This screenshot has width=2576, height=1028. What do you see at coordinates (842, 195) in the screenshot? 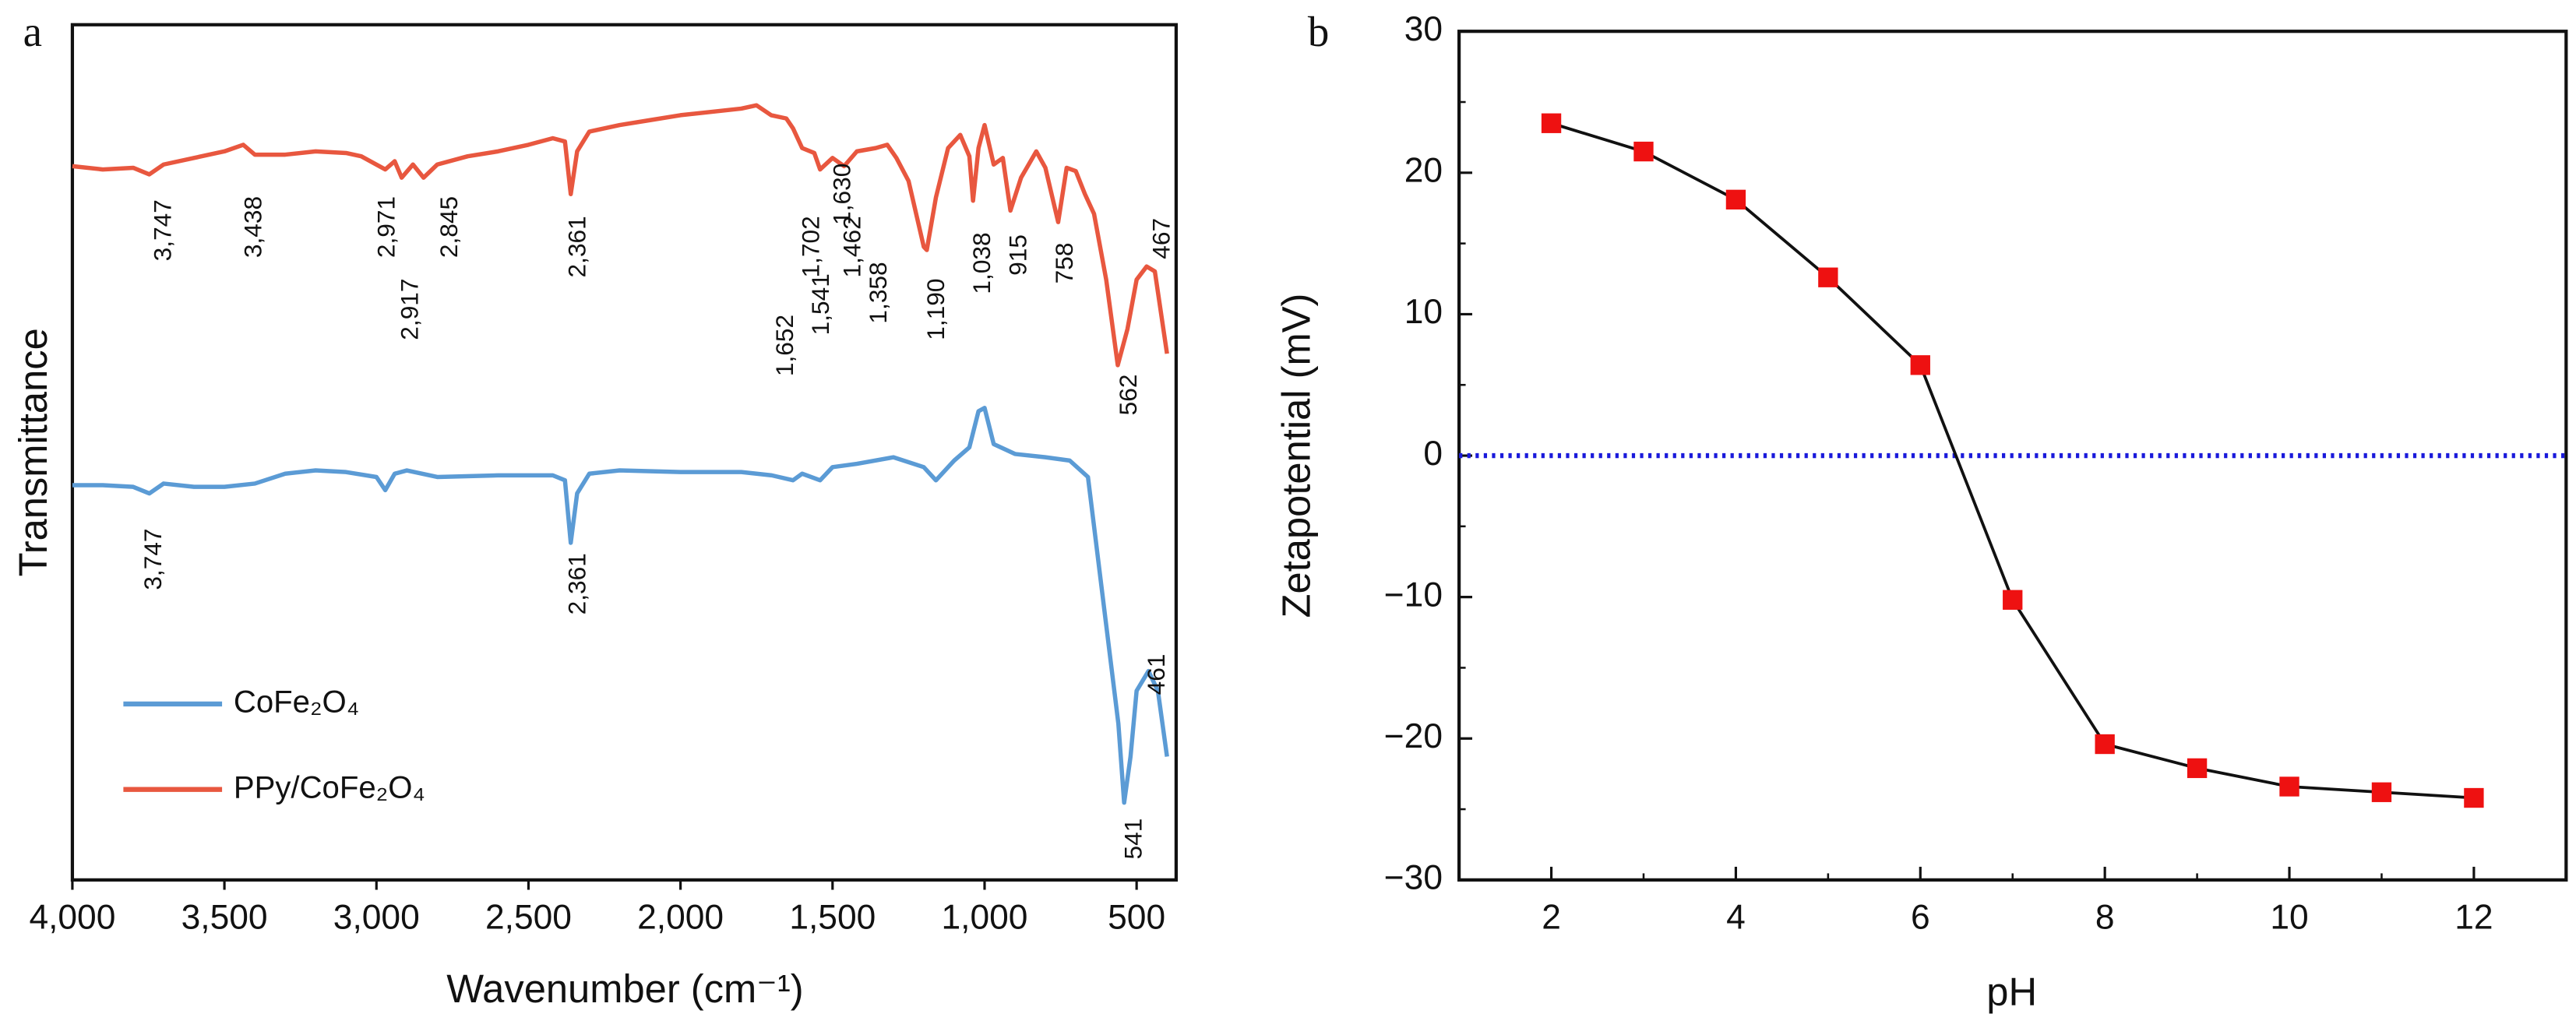
I see `peak-label: 1,630` at bounding box center [842, 195].